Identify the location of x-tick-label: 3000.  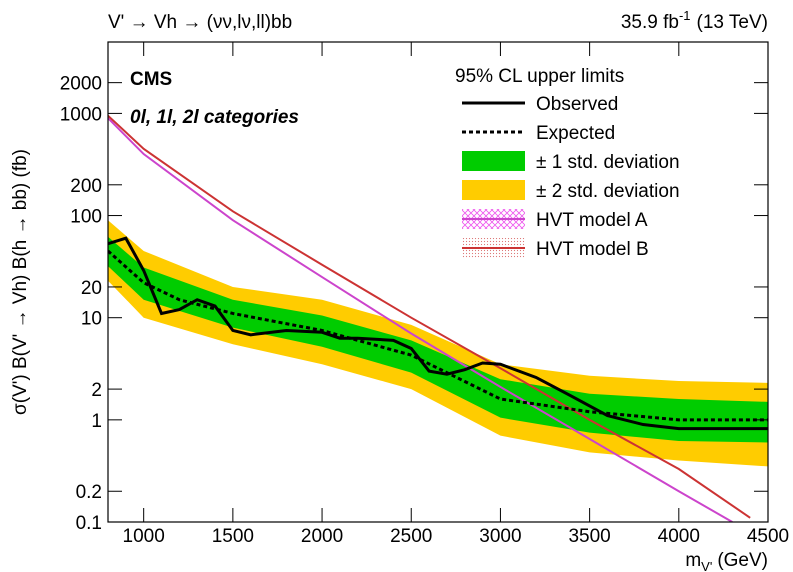
(500, 536).